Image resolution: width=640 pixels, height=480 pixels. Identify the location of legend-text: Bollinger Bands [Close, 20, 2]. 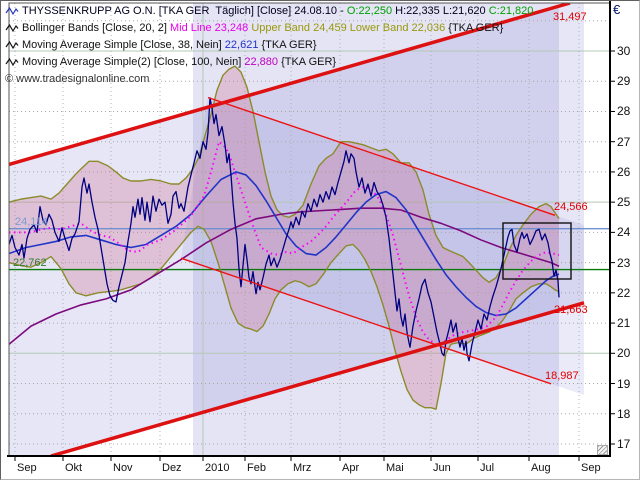
(96, 27).